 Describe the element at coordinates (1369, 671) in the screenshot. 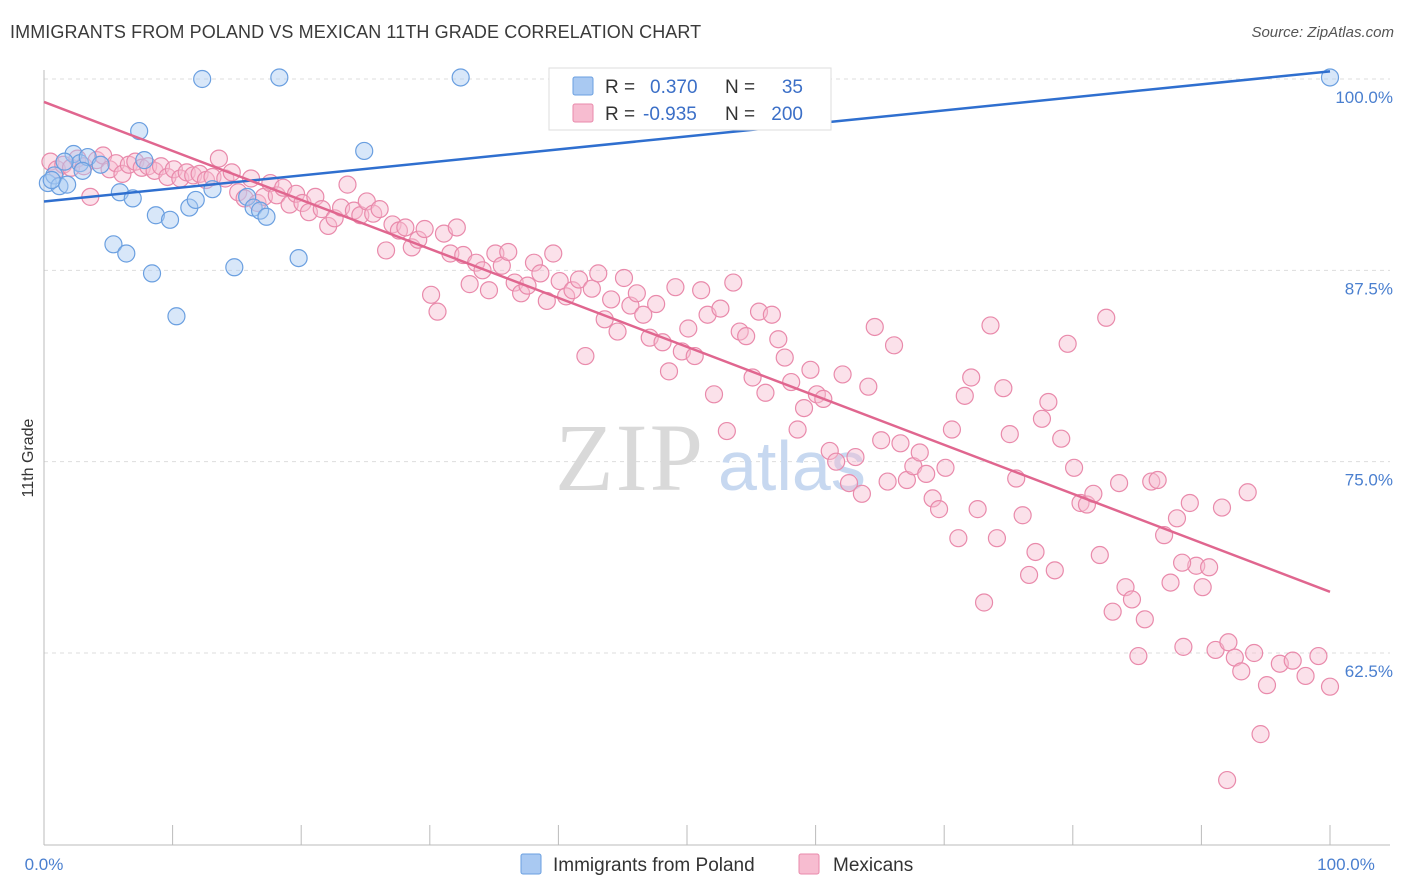

I see `y-tick-label: 62.5%` at that location.